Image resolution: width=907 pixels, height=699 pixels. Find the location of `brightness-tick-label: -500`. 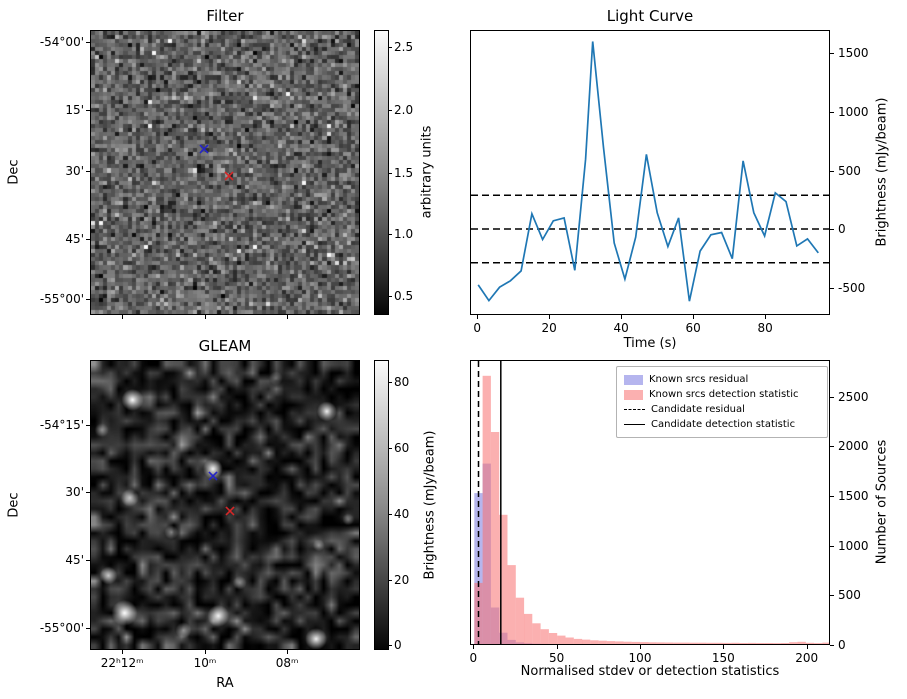

brightness-tick-label: -500 is located at coordinates (852, 288).